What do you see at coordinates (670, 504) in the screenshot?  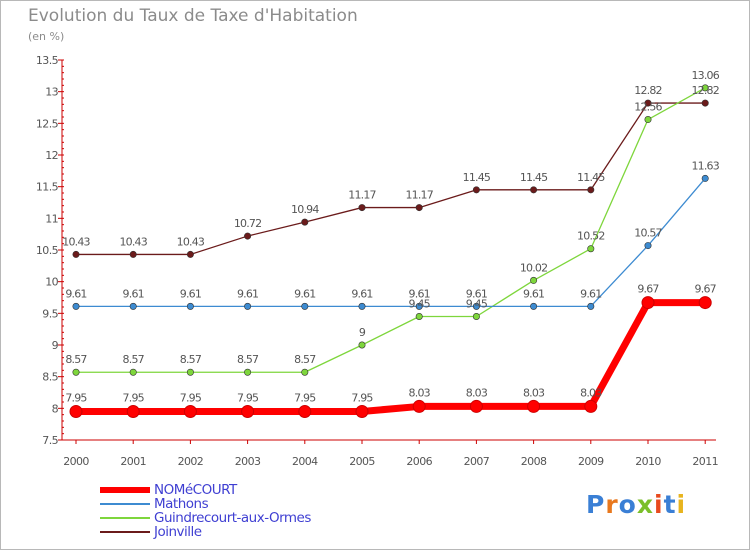 I see `logo-letter: t` at bounding box center [670, 504].